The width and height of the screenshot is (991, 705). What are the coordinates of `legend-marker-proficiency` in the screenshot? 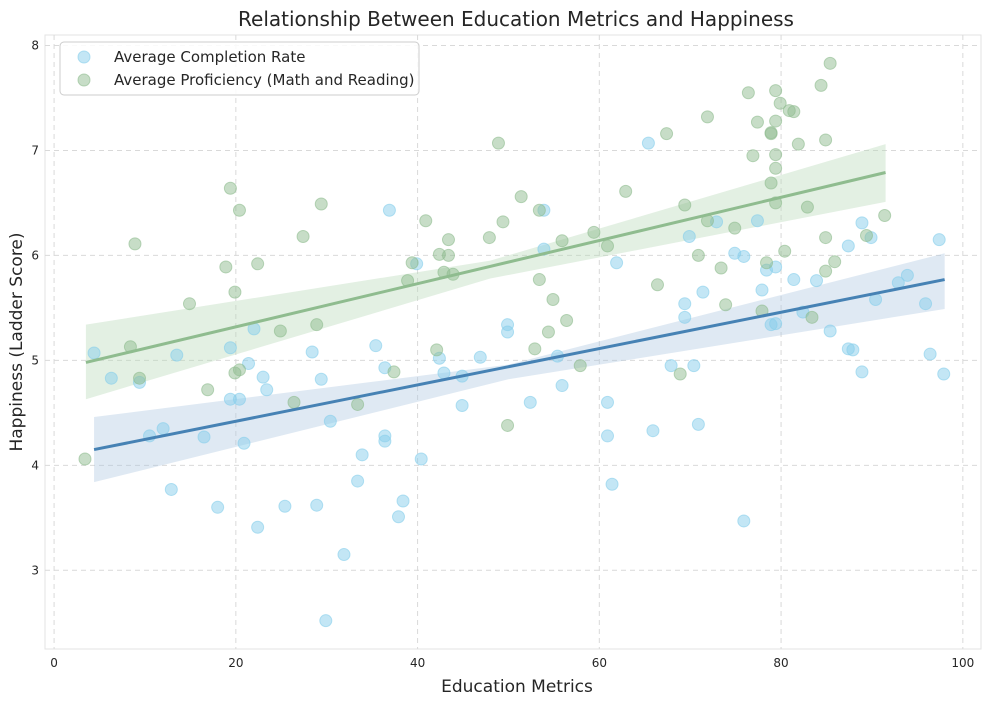 It's located at (84, 80).